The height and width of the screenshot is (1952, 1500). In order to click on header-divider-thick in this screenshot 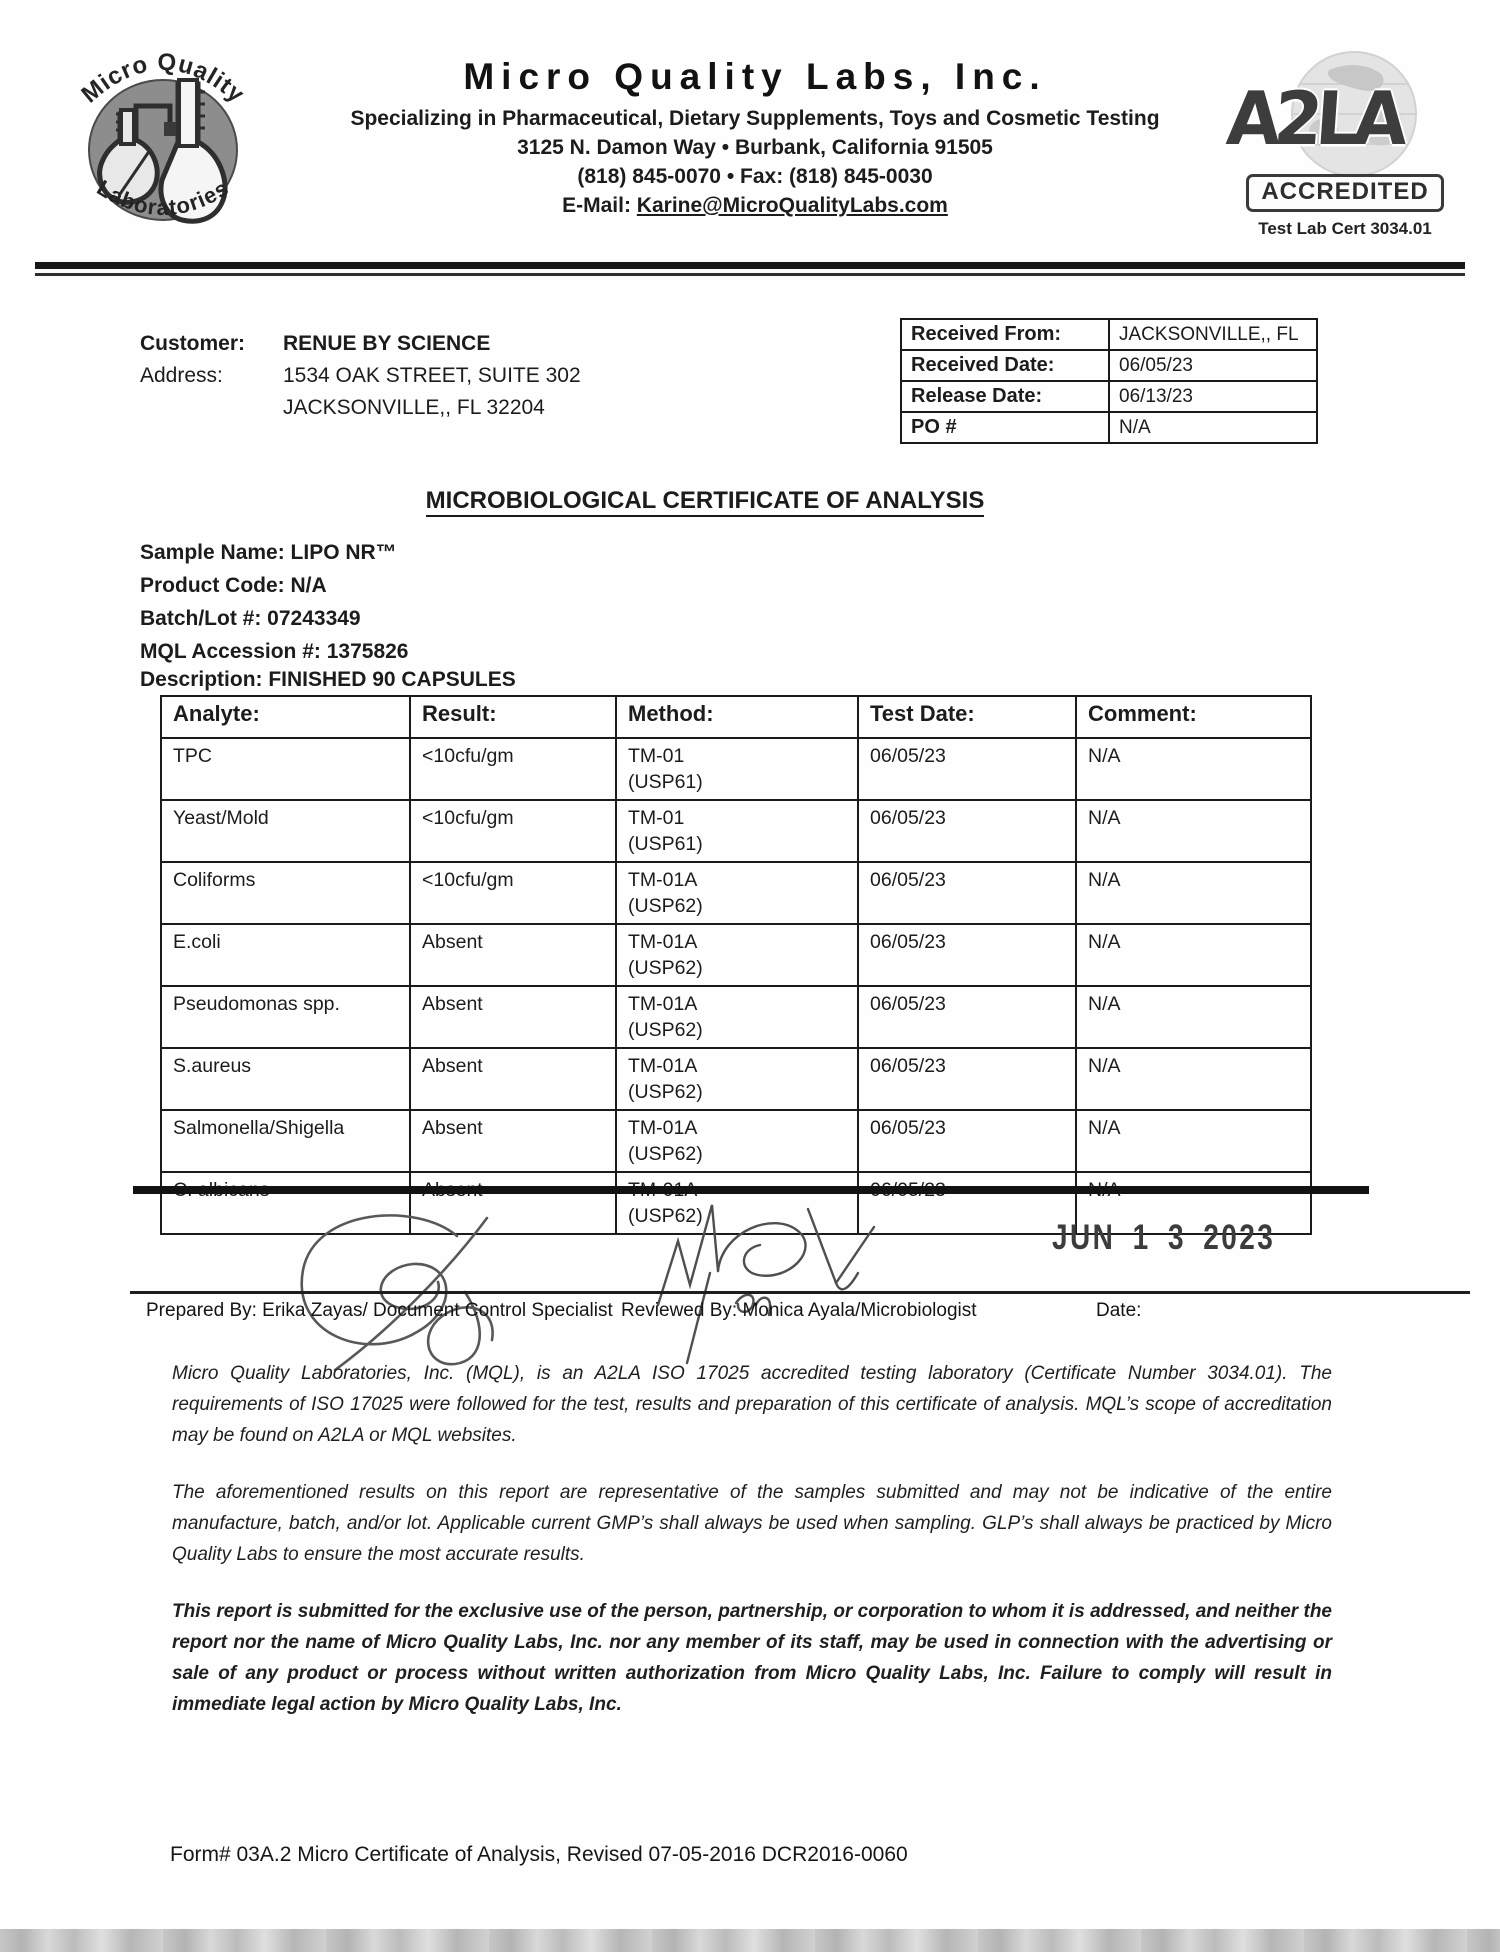, I will do `click(750, 265)`.